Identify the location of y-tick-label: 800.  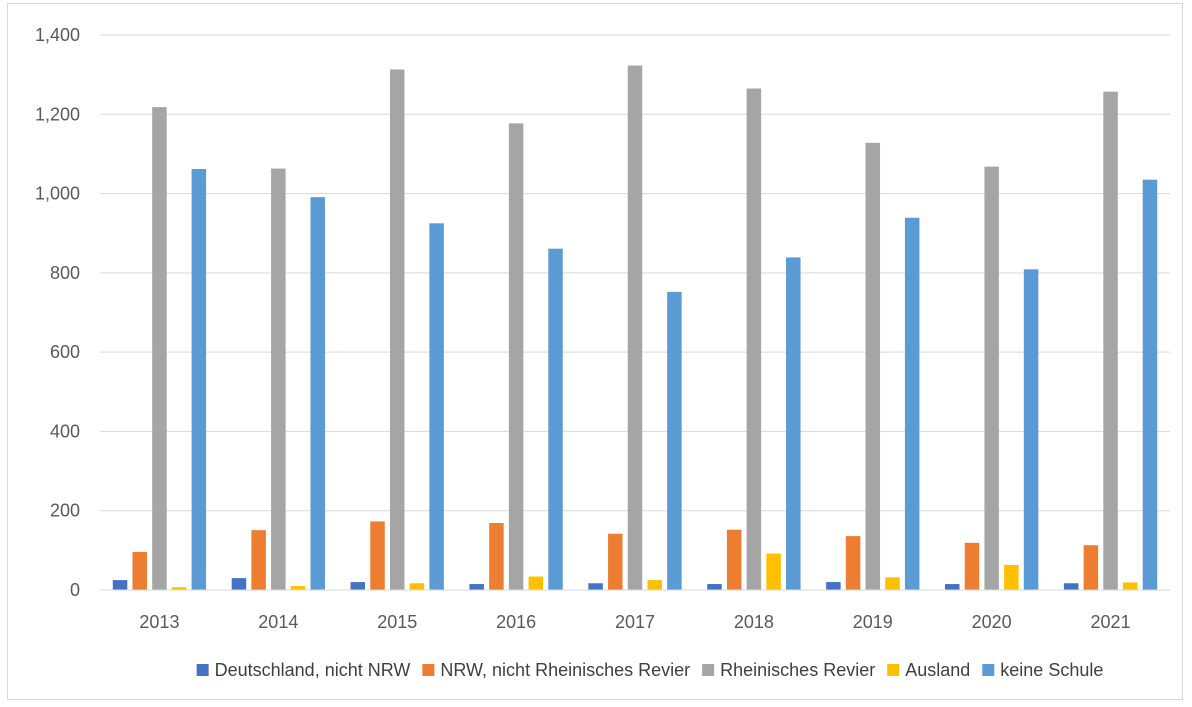
(65, 273).